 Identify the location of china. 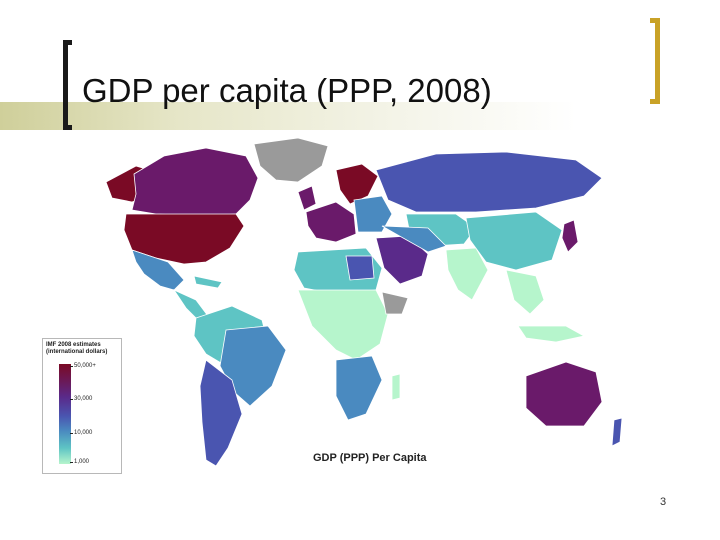
(514, 241).